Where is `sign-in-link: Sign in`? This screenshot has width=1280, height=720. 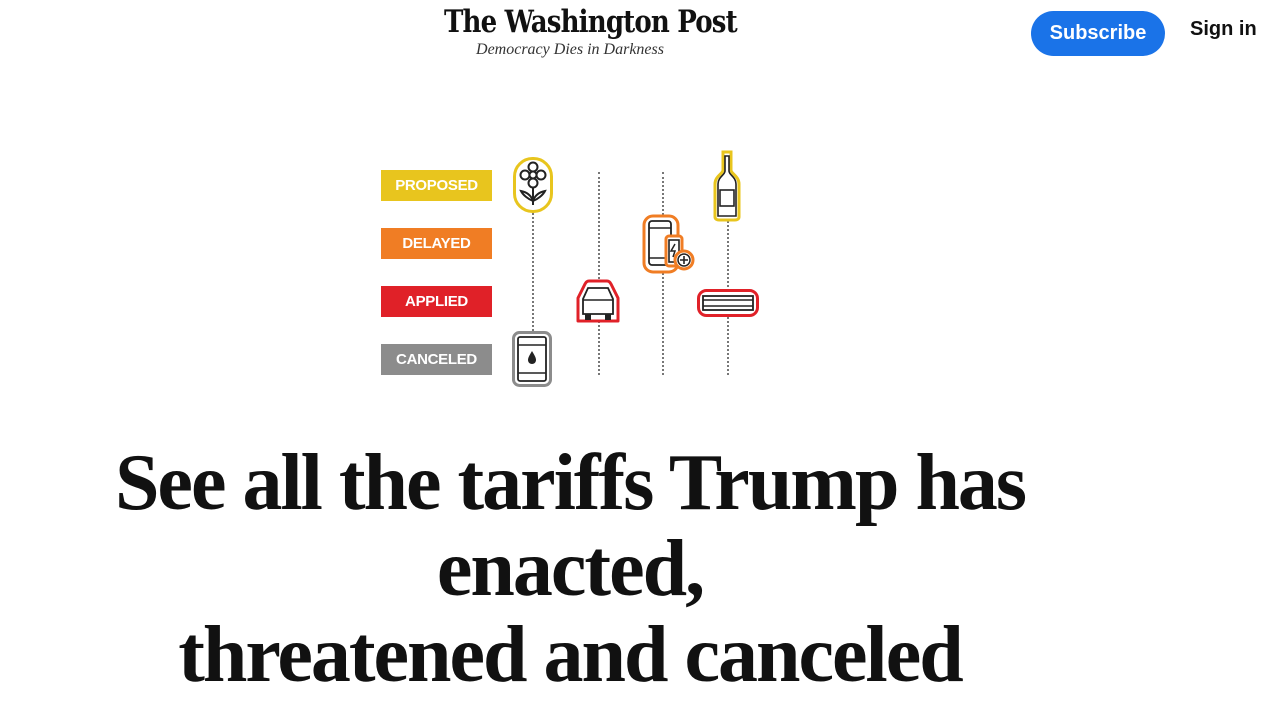
sign-in-link: Sign in is located at coordinates (1223, 29).